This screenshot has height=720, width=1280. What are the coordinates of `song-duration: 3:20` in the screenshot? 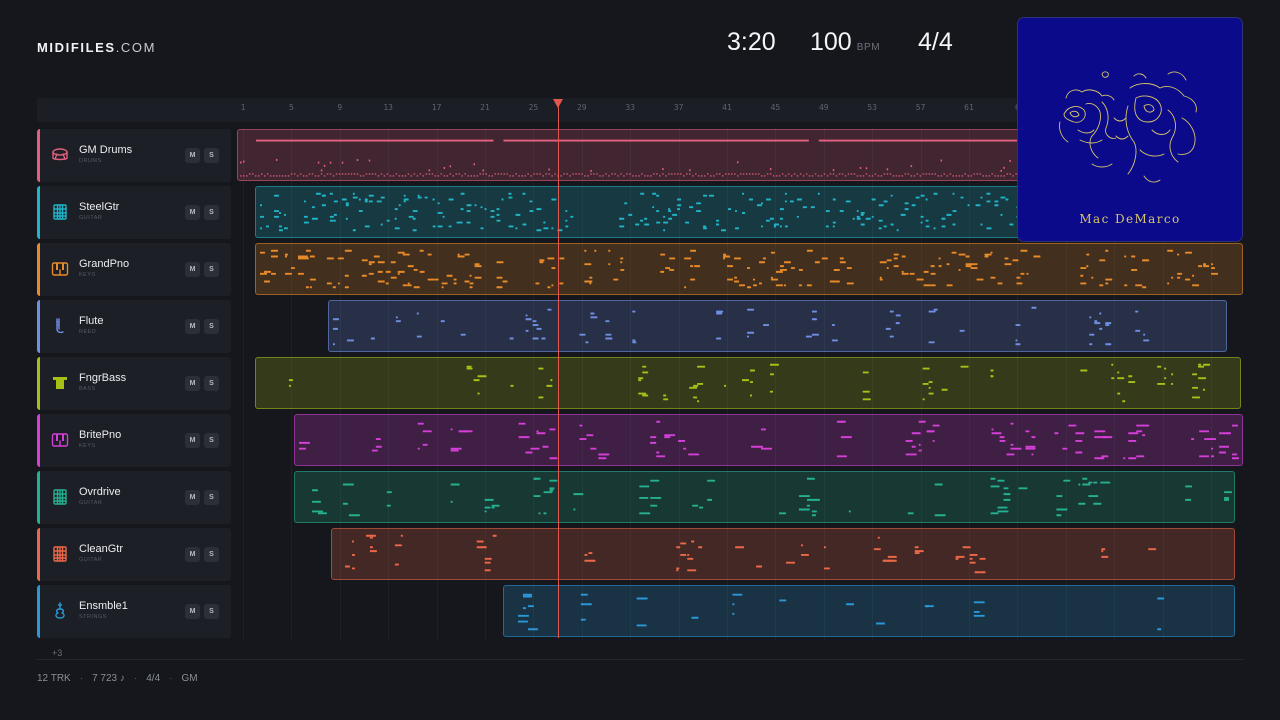 It's located at (751, 42).